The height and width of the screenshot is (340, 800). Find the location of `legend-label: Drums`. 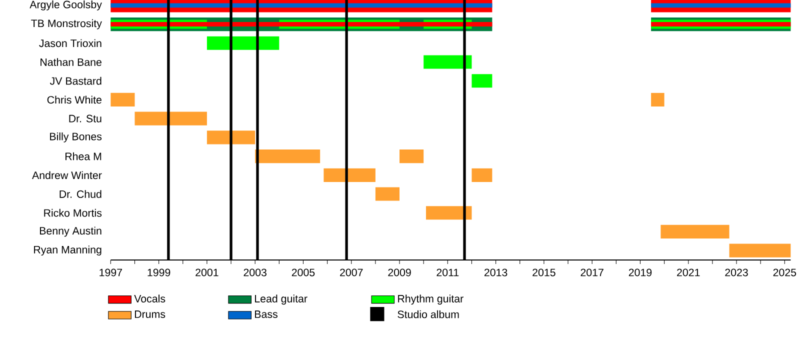

legend-label: Drums is located at coordinates (150, 314).